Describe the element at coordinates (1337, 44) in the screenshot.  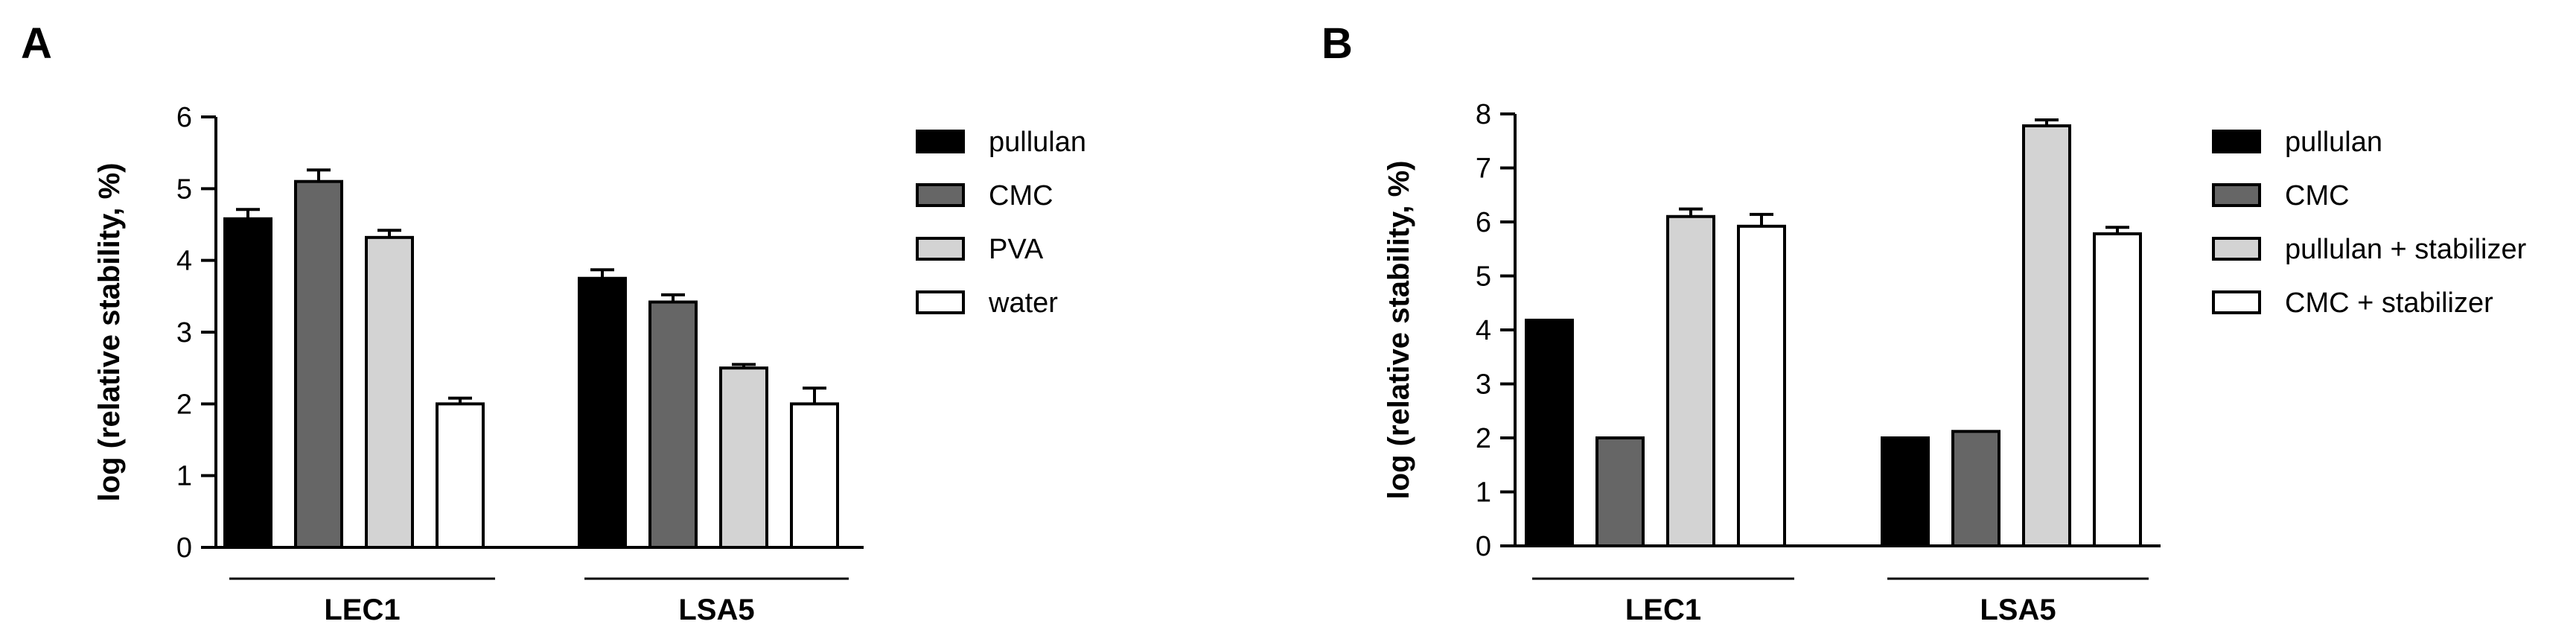
I see `panel-letter: B` at that location.